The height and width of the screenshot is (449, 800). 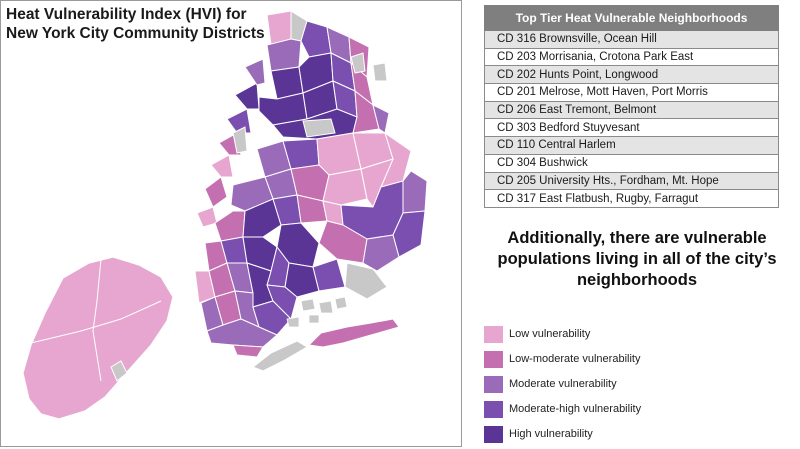 I want to click on table-row: CD 206 East Tremont, Belmont, so click(x=631, y=110).